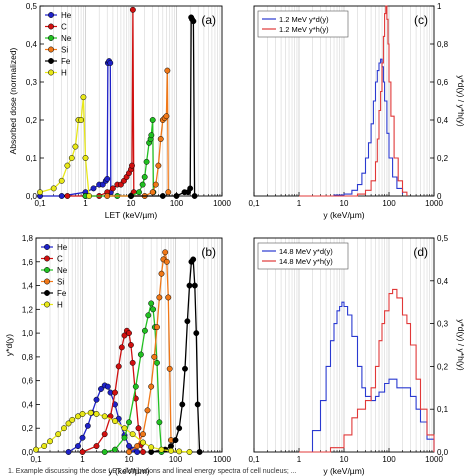  What do you see at coordinates (254, 203) in the screenshot?
I see `x-tick-label: 0,1` at bounding box center [254, 203].